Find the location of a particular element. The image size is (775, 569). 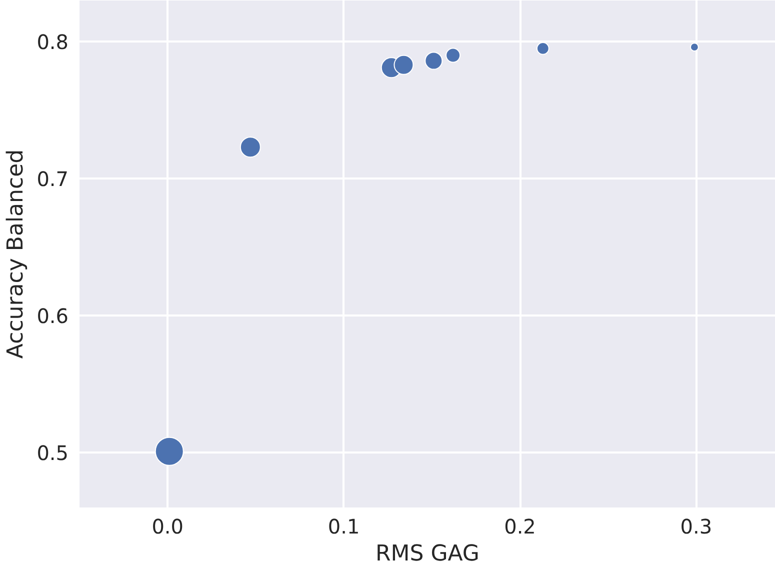

y-tick-label: 0.8 is located at coordinates (52, 42).